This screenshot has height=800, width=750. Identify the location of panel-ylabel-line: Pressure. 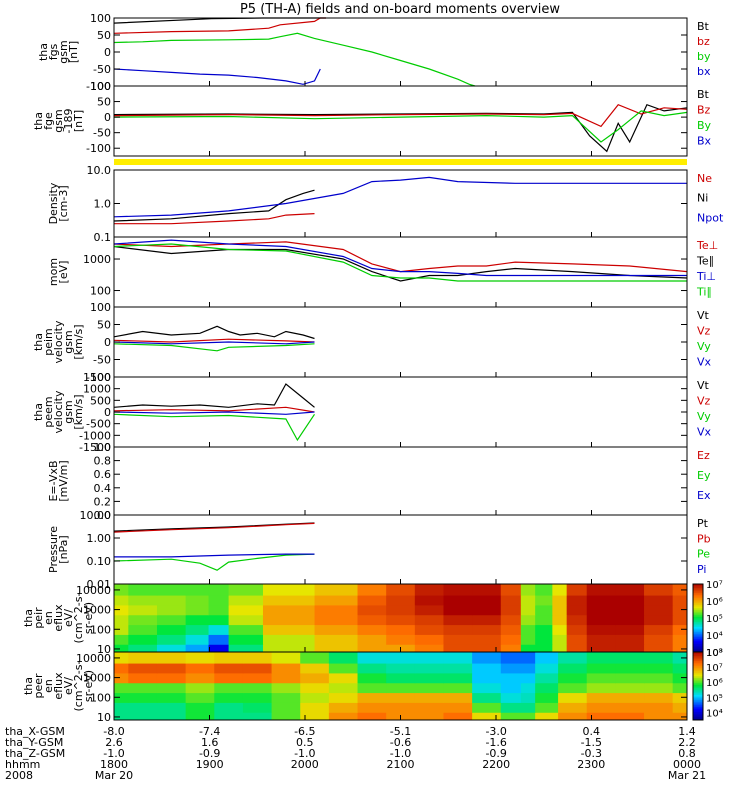
(53, 549).